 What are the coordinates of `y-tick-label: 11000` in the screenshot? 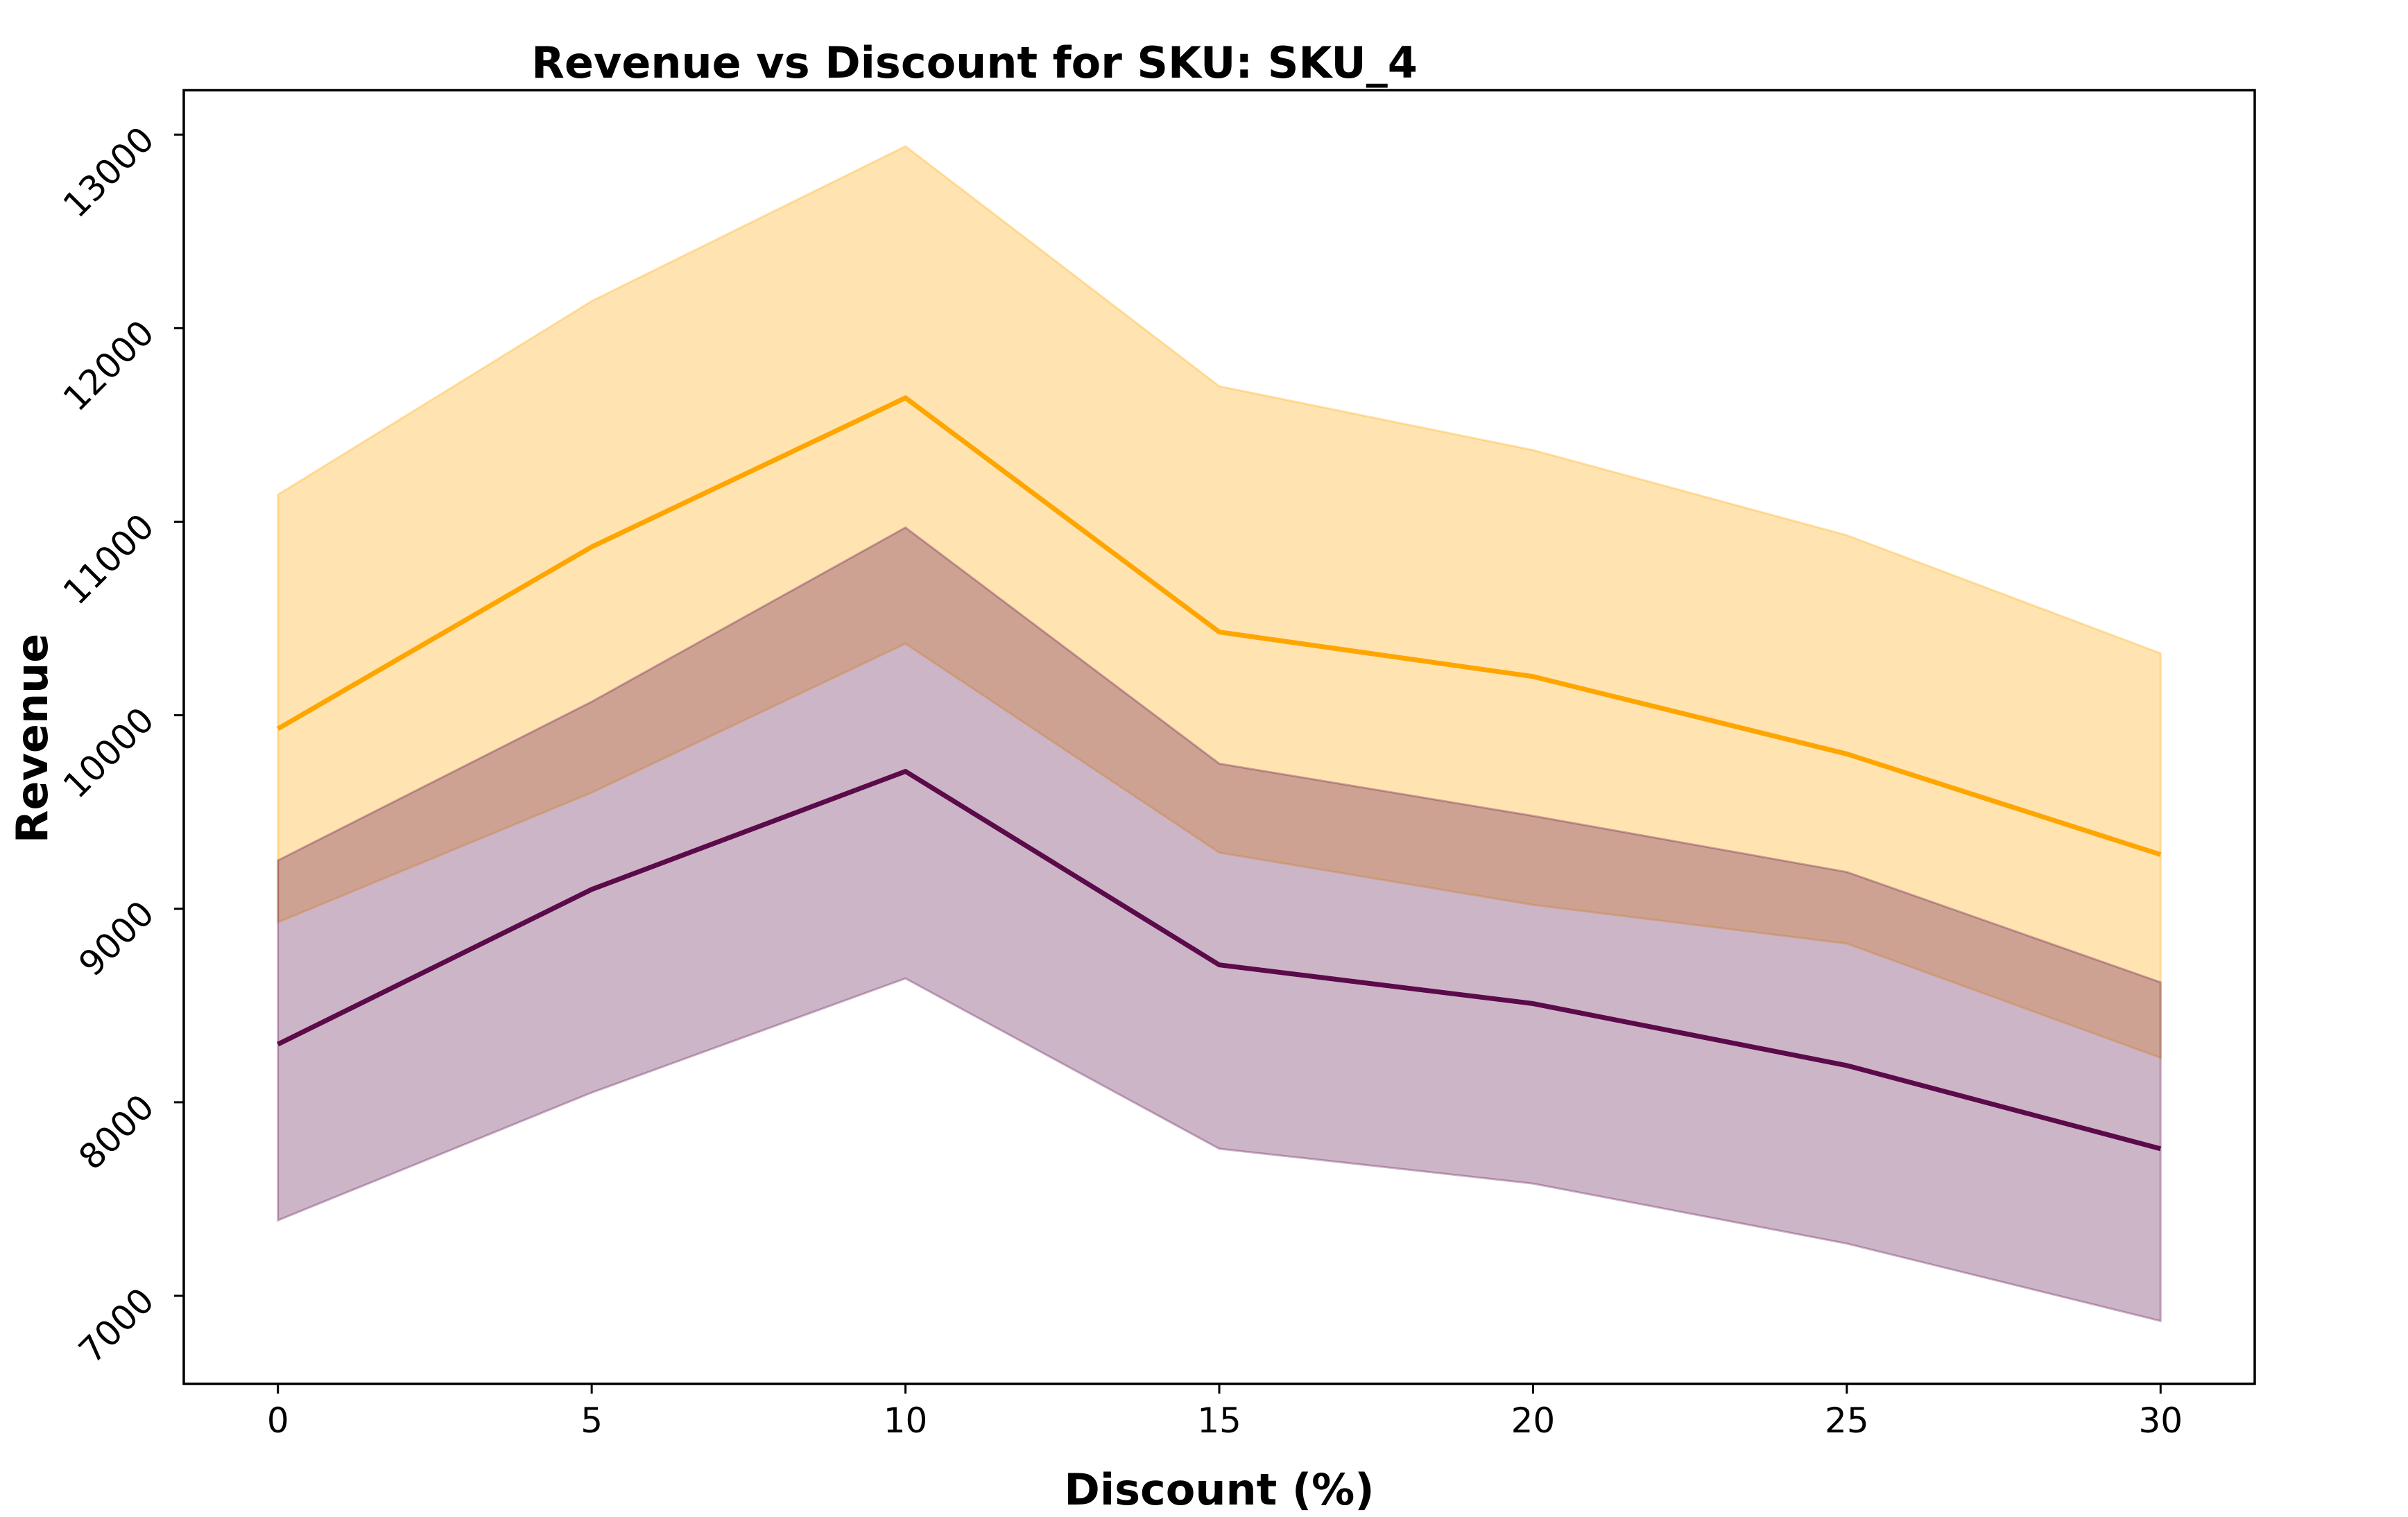 It's located at (108, 559).